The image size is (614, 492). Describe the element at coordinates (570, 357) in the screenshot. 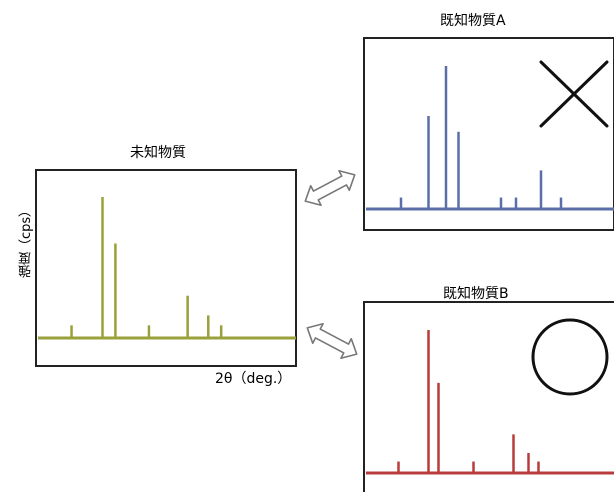

I see `circle-icon` at that location.